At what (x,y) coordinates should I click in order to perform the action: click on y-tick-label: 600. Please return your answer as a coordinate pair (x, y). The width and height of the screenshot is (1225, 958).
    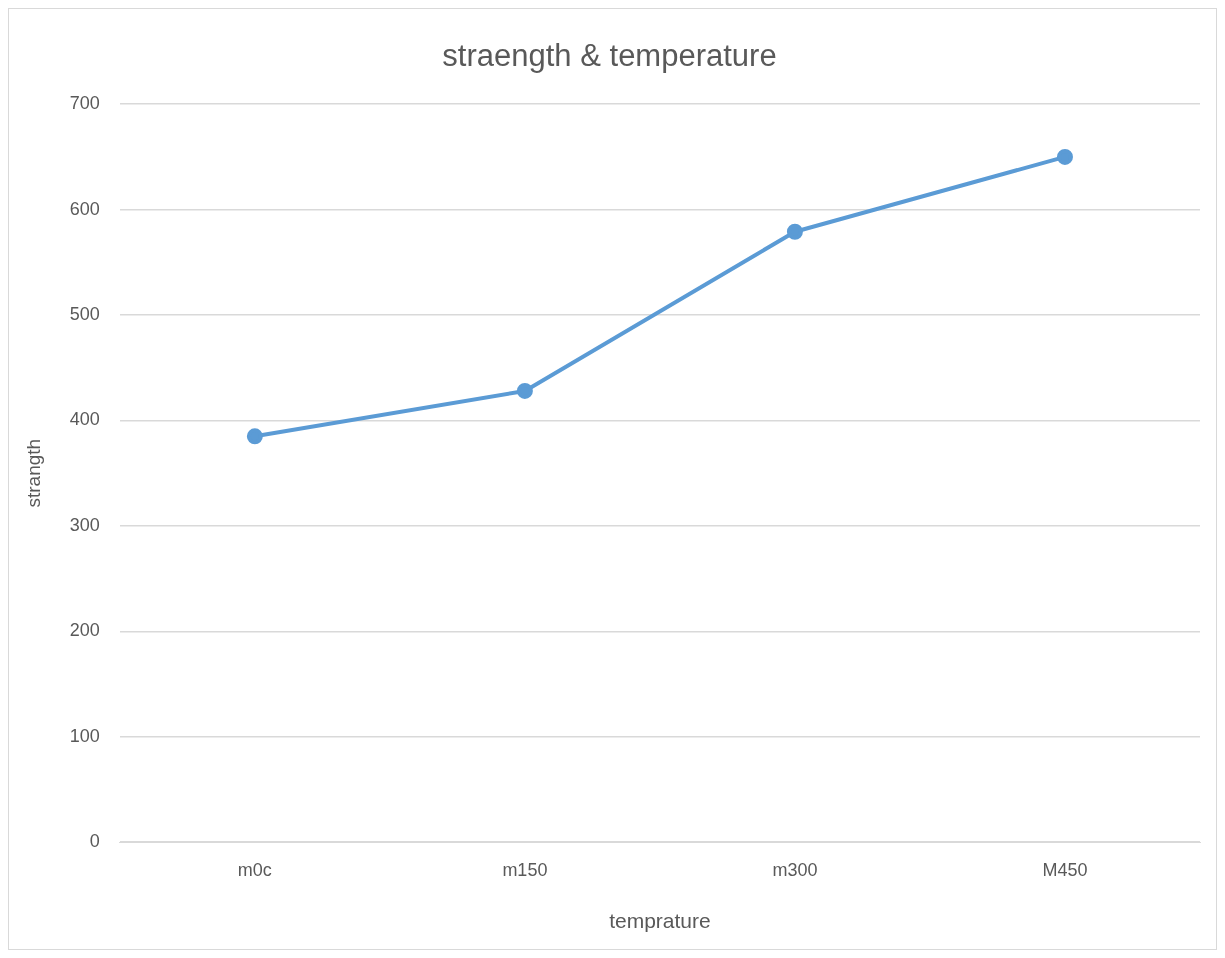
    Looking at the image, I should click on (84, 208).